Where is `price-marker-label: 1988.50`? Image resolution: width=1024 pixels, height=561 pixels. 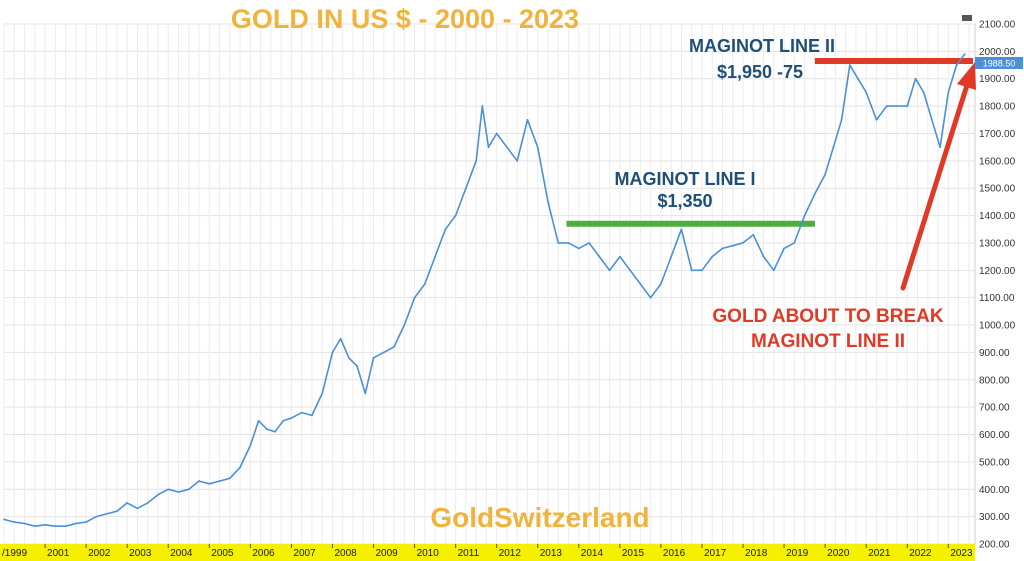 price-marker-label: 1988.50 is located at coordinates (999, 64).